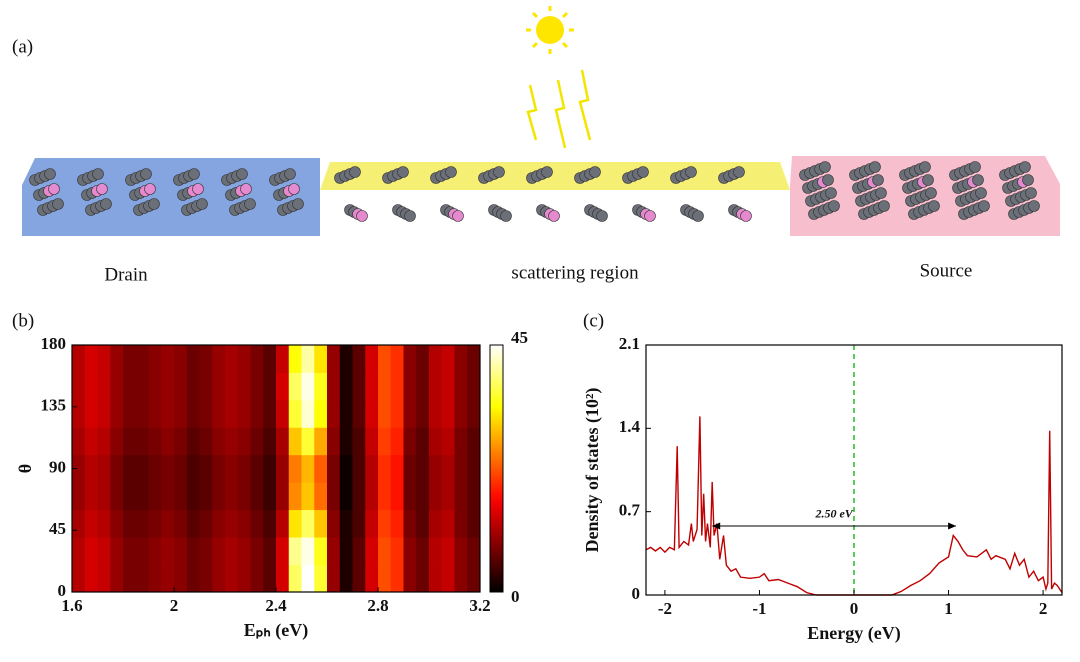  What do you see at coordinates (62, 590) in the screenshot?
I see `y-tick-label: 0` at bounding box center [62, 590].